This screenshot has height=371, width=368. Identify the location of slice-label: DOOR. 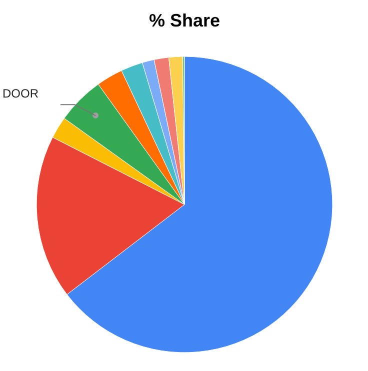
(20, 93).